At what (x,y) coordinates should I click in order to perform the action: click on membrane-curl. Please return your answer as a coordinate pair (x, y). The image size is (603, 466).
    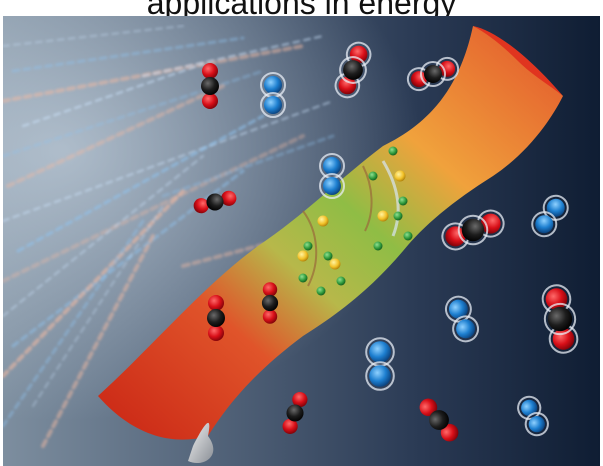
    Looking at the image, I should click on (201, 443).